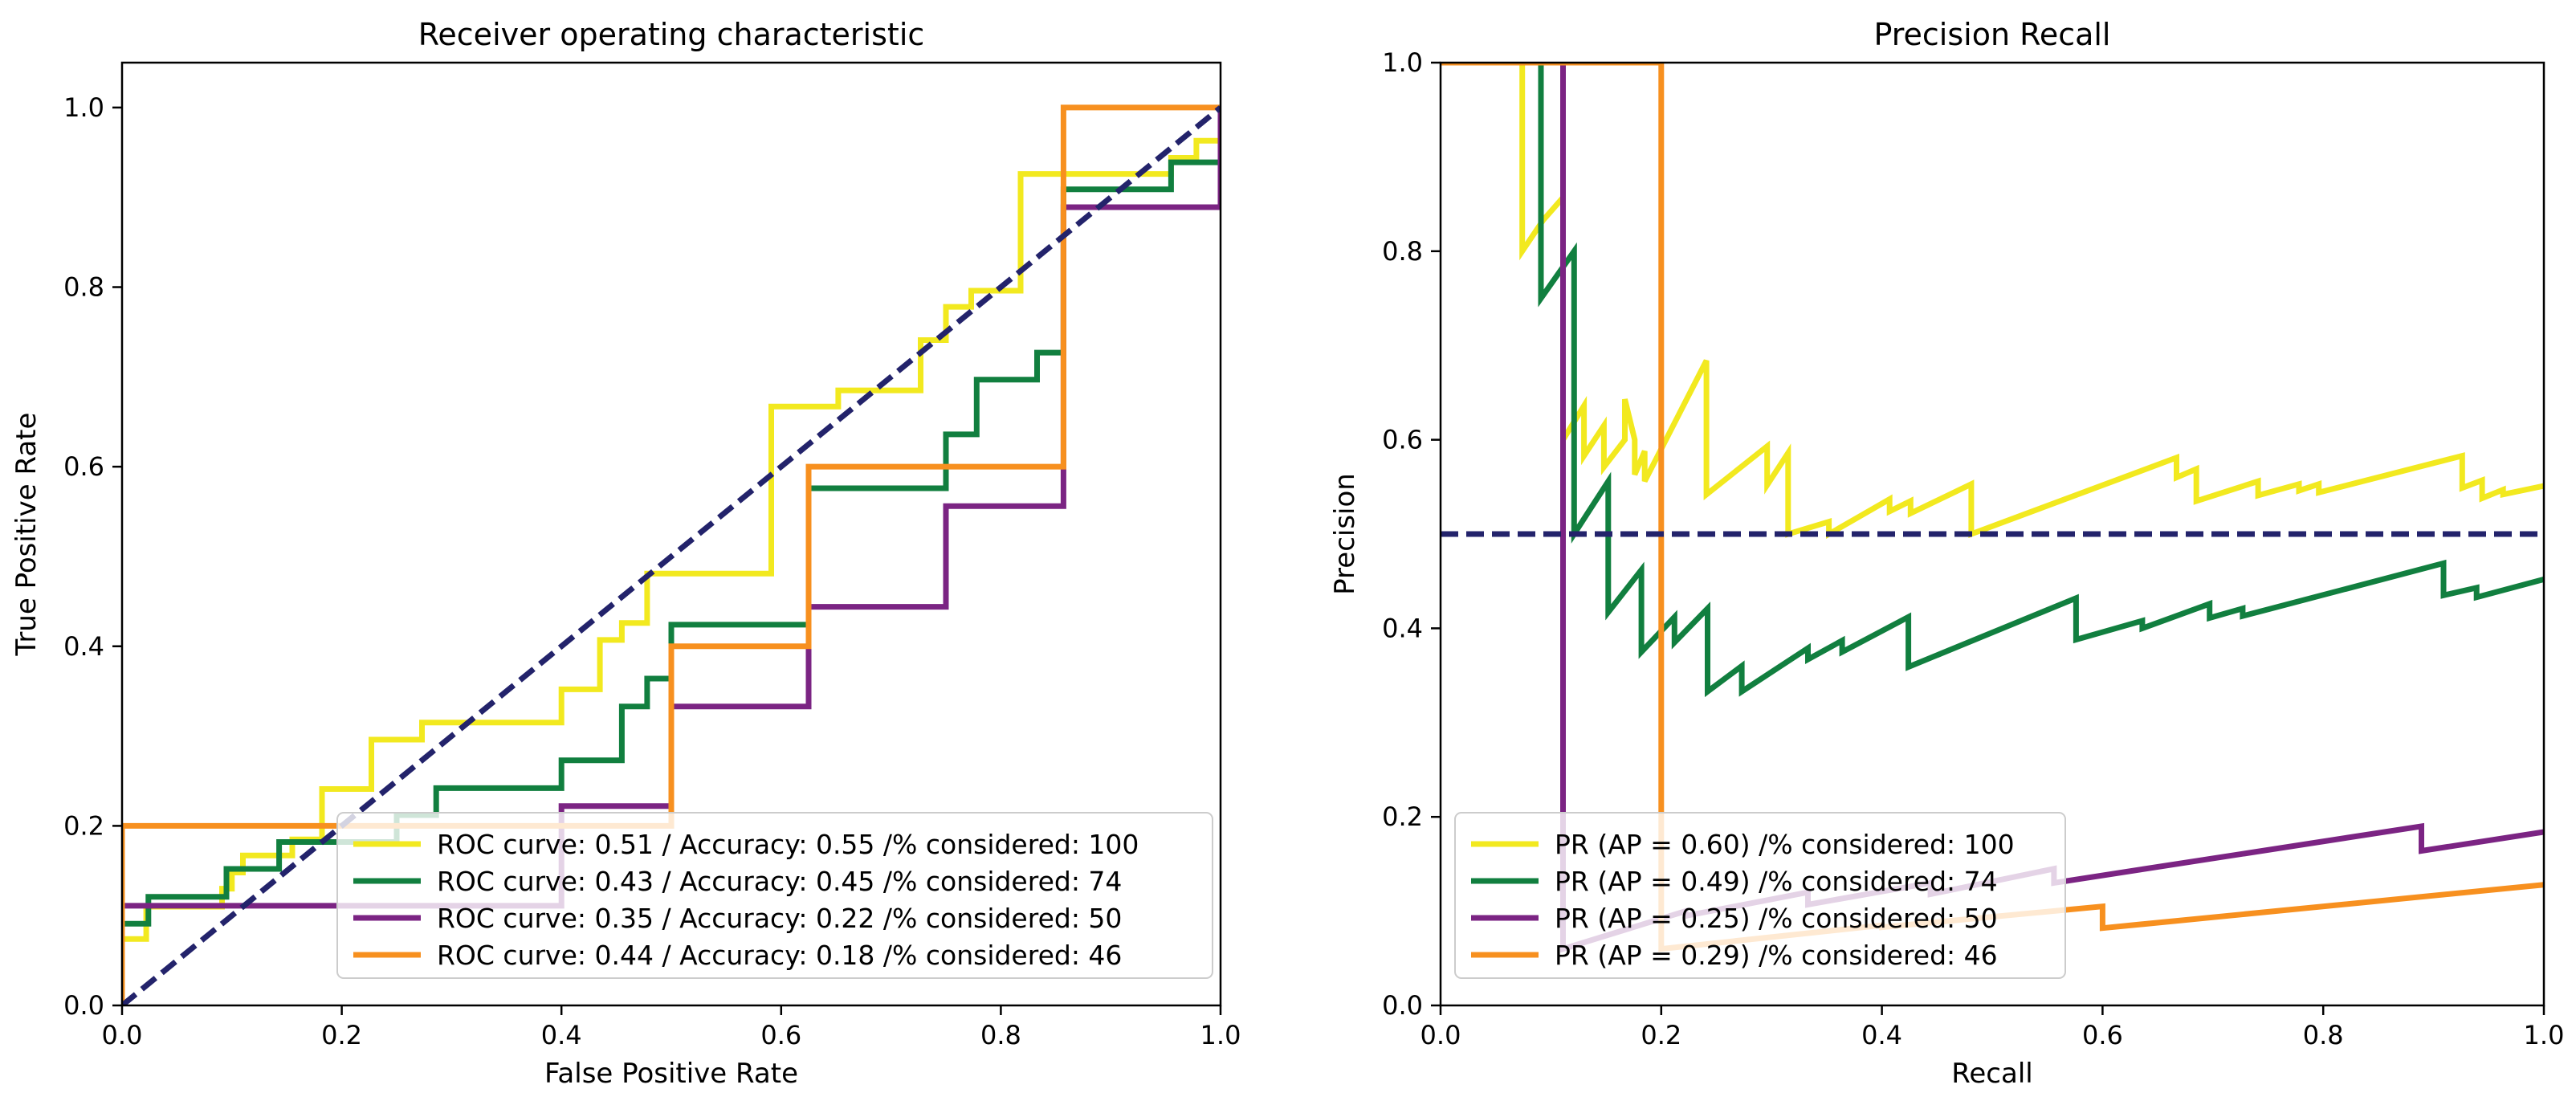 The image size is (2576, 1101). Describe the element at coordinates (1991, 1074) in the screenshot. I see `pr-xlabel: Recall` at that location.